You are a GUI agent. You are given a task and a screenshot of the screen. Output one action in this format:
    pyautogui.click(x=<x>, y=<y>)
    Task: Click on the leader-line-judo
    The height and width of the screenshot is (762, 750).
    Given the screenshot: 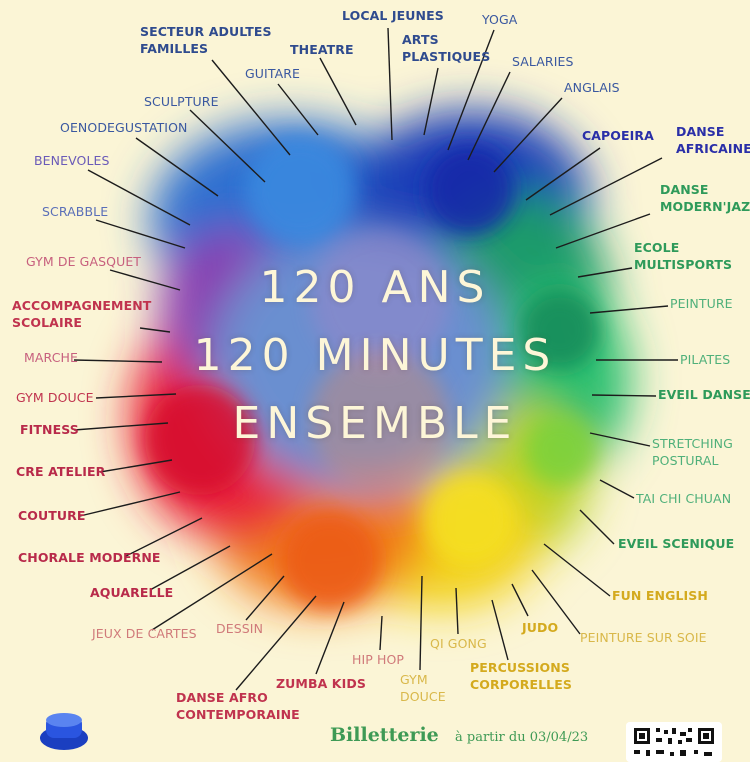 What is the action you would take?
    pyautogui.click(x=520, y=600)
    